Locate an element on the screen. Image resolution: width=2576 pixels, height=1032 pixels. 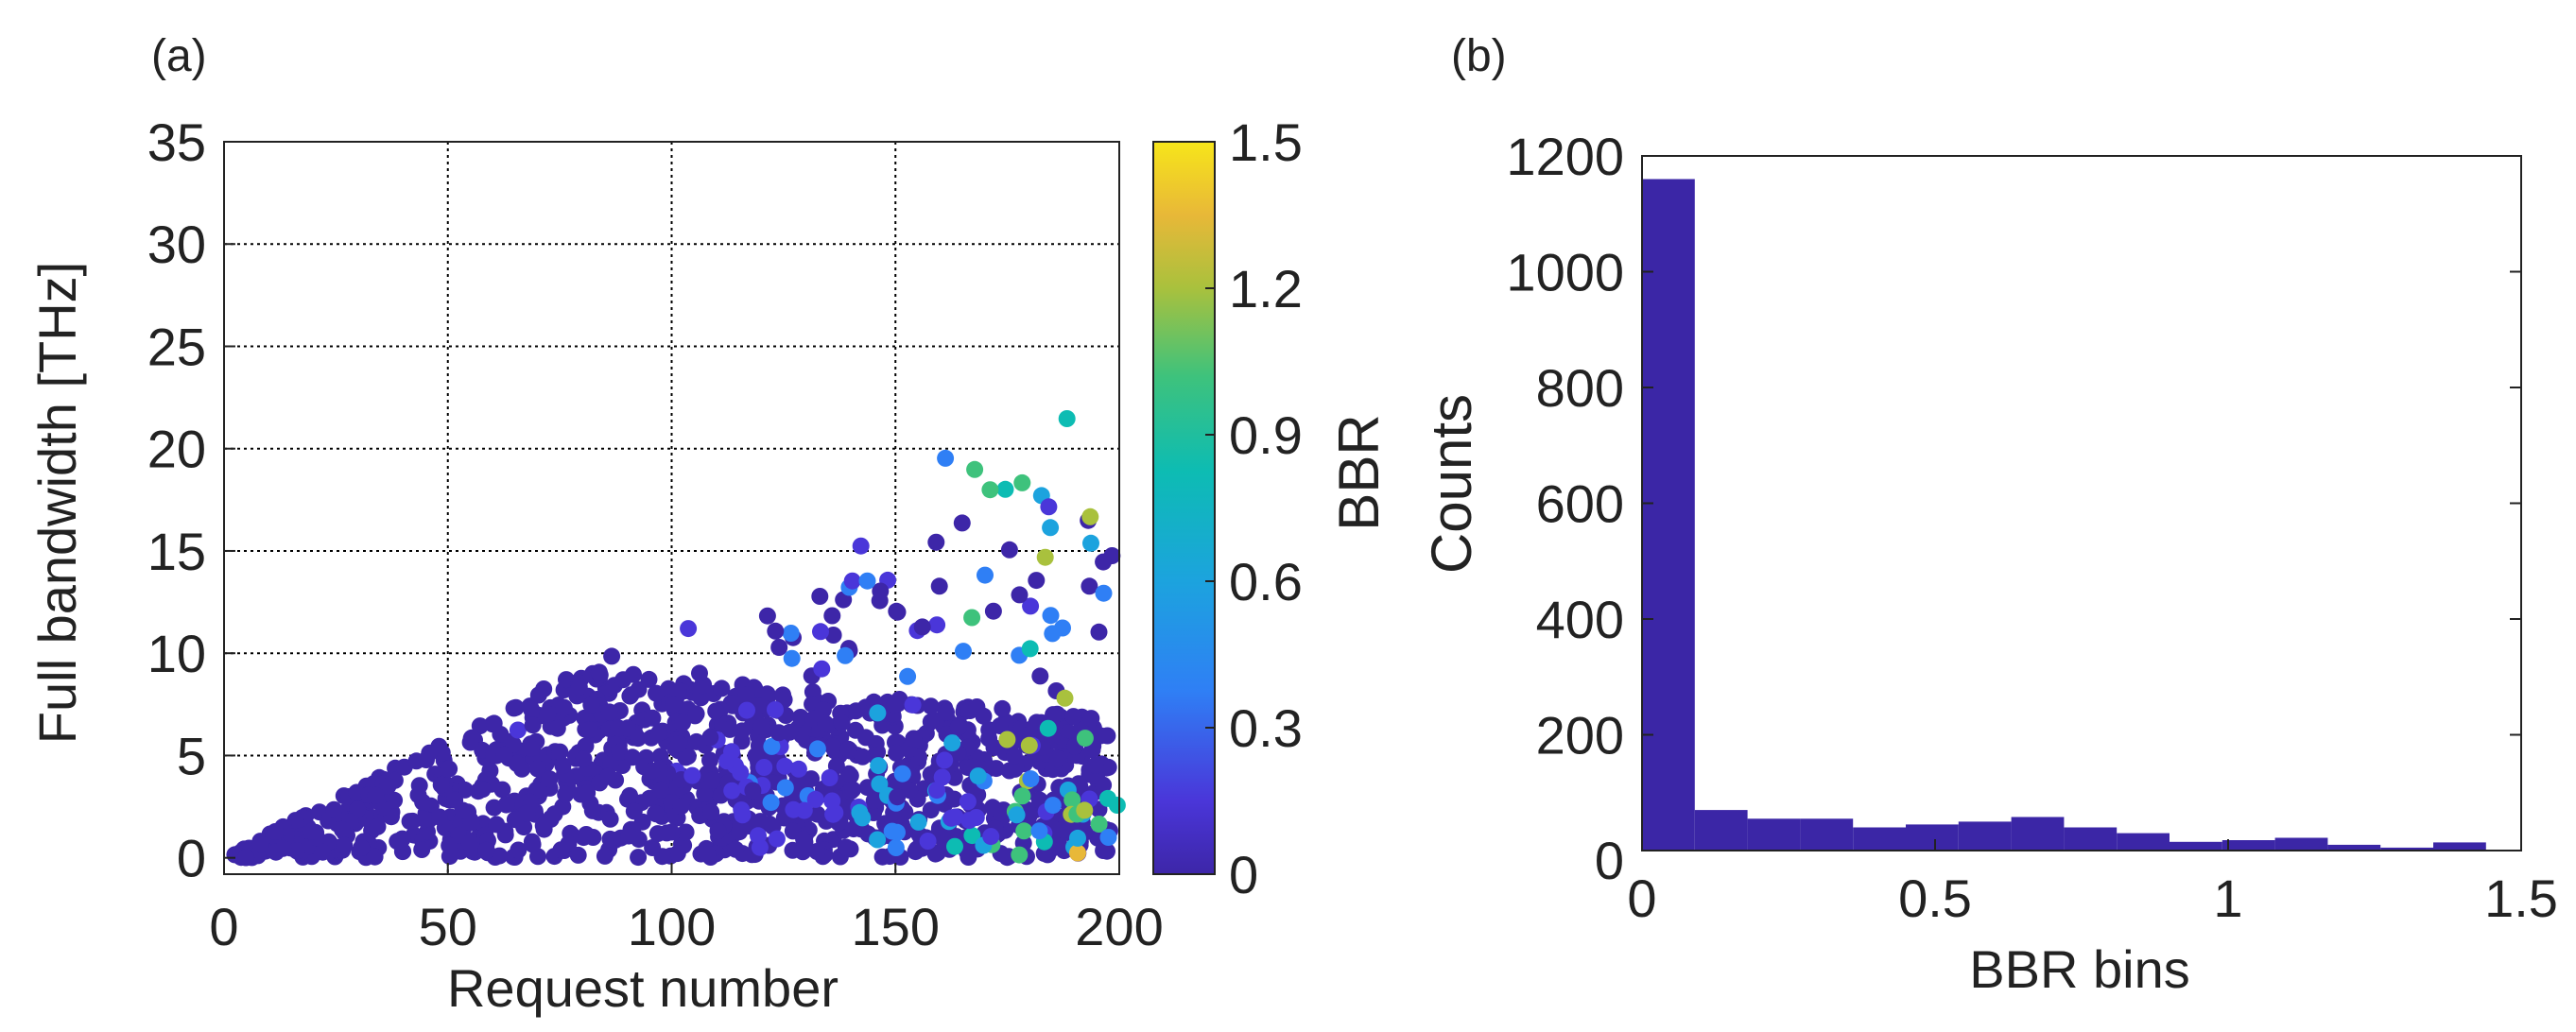
panel-a-y-ticks: 0 5 10 15 20 25 30 35 is located at coordinates (191, 500).